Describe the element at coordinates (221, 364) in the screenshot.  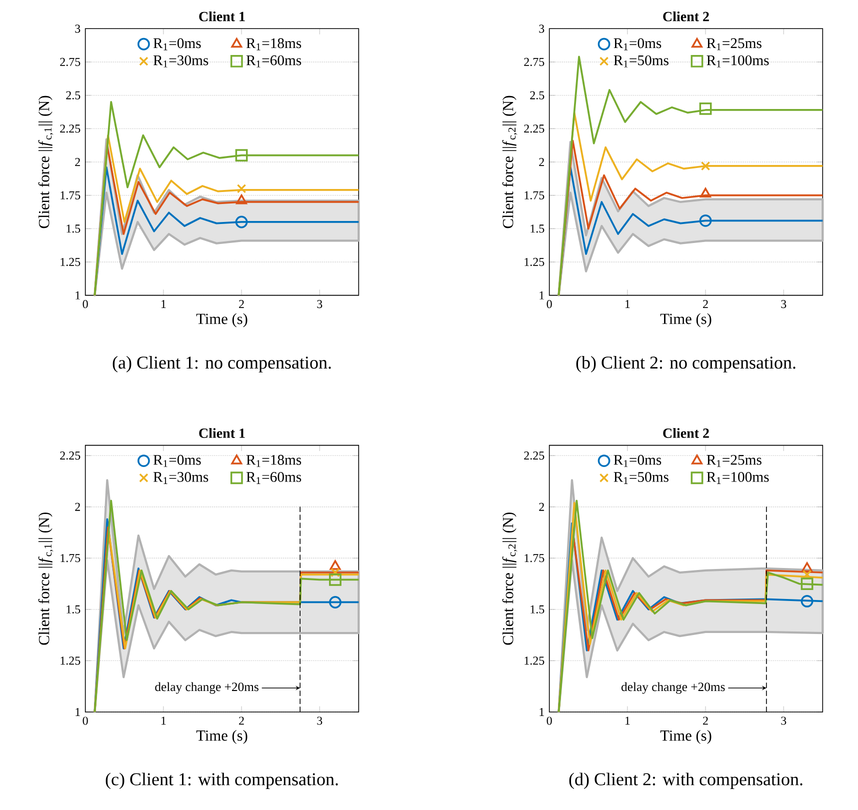
I see `text: (a) Client 1: no compensation.` at that location.